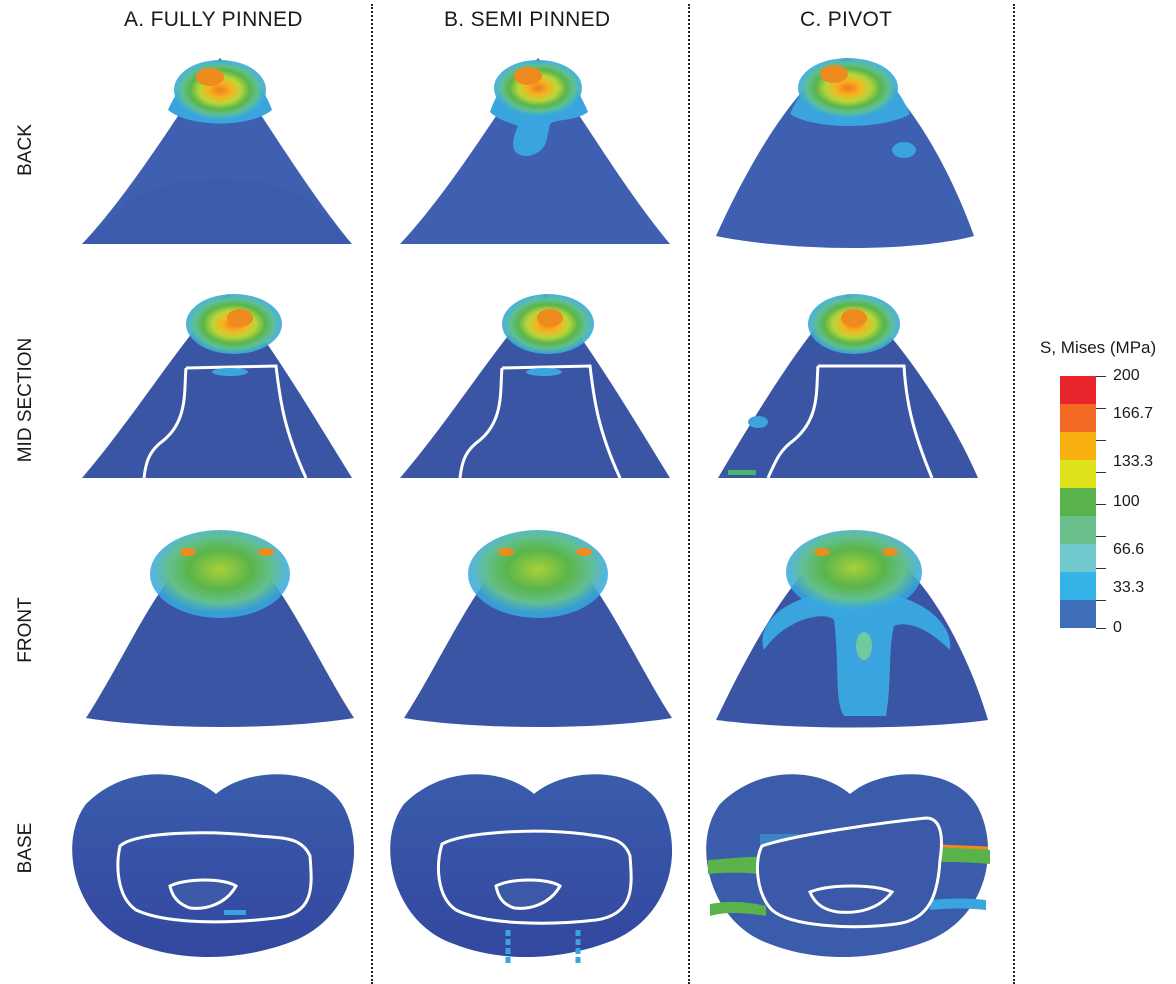  What do you see at coordinates (846, 19) in the screenshot?
I see `column-title-pivot: C. PIVOT` at bounding box center [846, 19].